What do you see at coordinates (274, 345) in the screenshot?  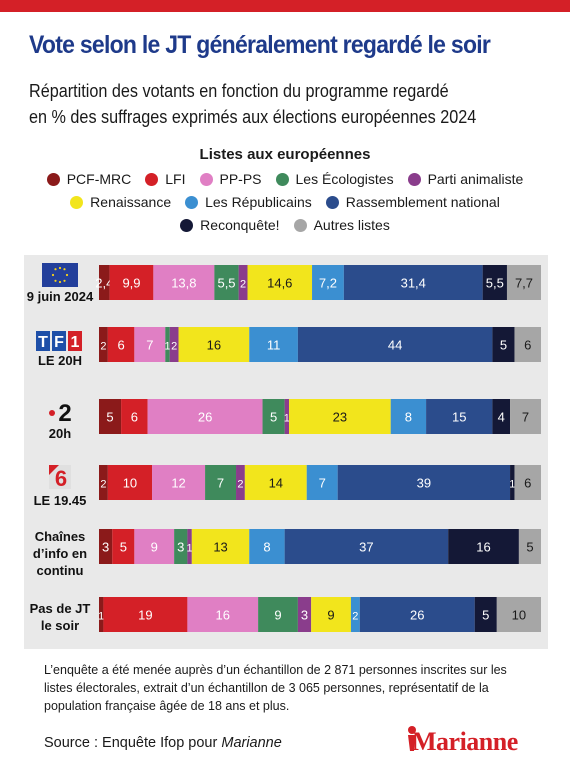 I see `bar-data-label: 11` at bounding box center [274, 345].